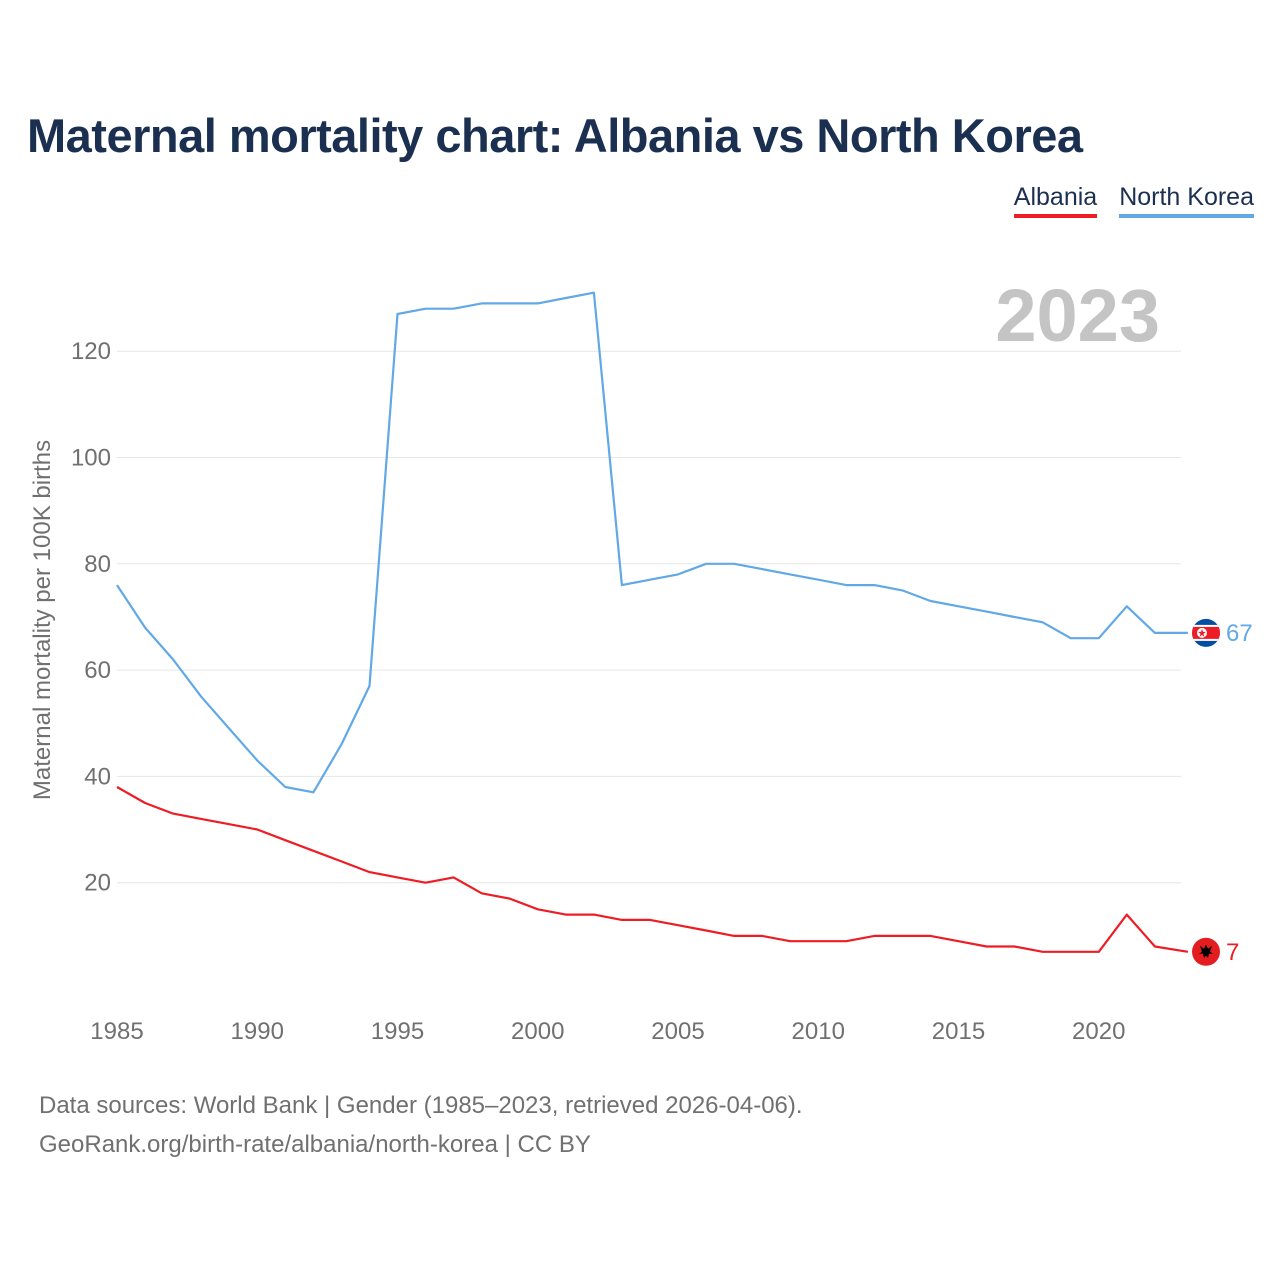 Image resolution: width=1280 pixels, height=1280 pixels. I want to click on albania-flag-icon, so click(1206, 951).